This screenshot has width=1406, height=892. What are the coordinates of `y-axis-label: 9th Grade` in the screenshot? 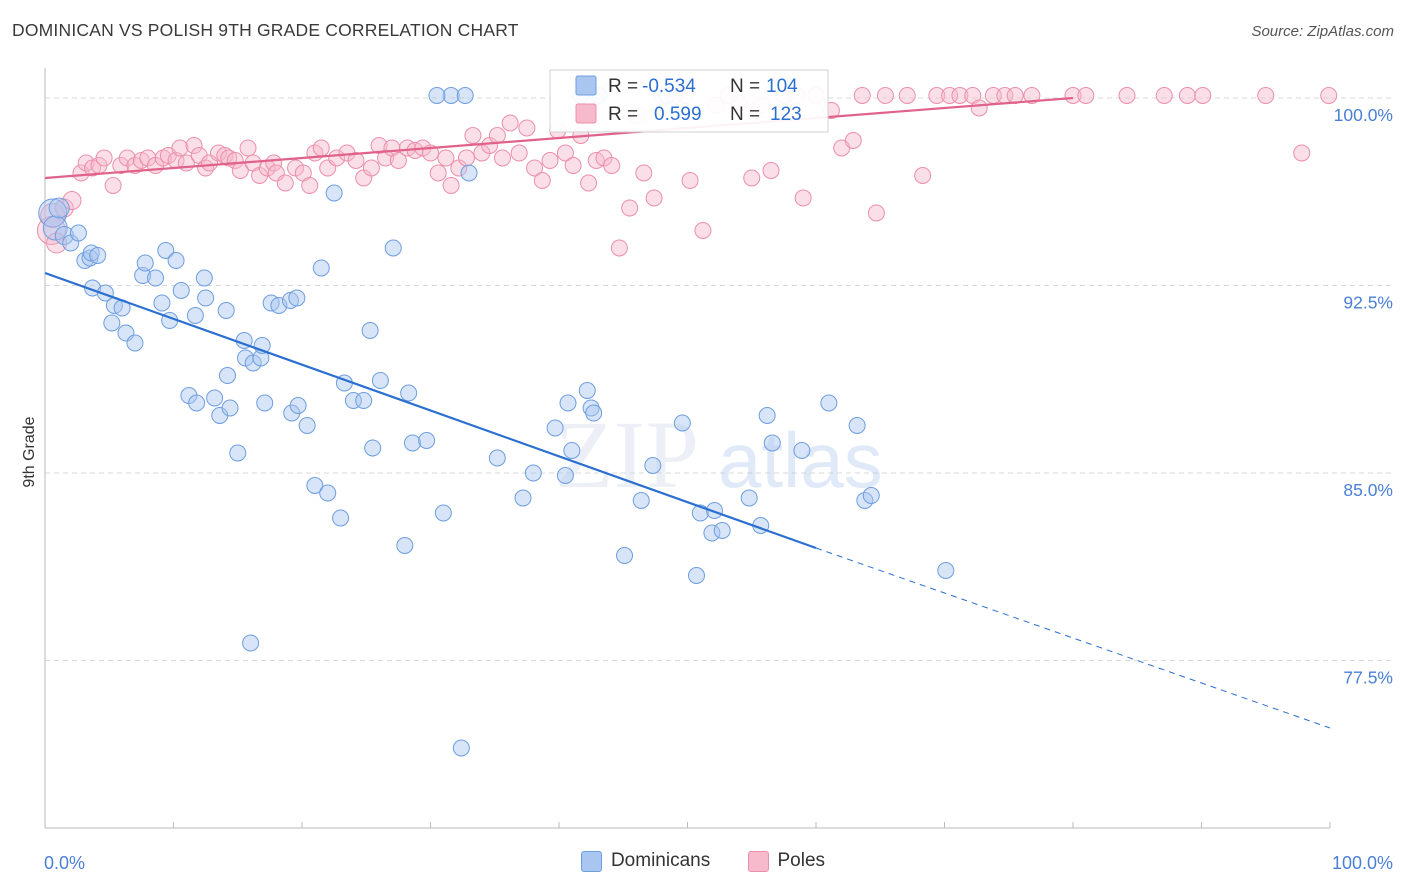 It's located at (29, 451).